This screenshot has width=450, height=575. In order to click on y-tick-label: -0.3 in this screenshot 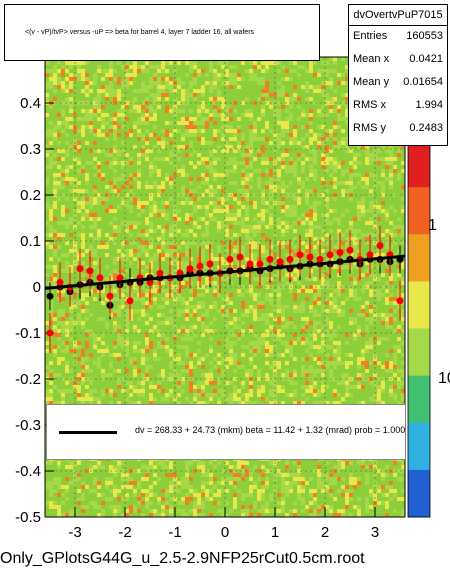, I will do `click(28, 425)`.